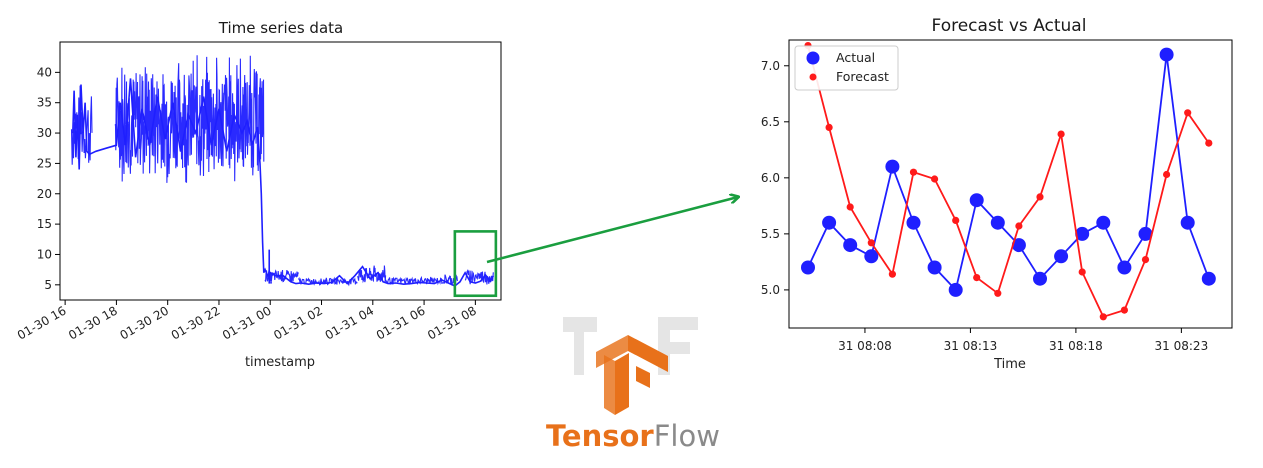 This screenshot has width=1263, height=468. I want to click on highlight-window-box, so click(475, 264).